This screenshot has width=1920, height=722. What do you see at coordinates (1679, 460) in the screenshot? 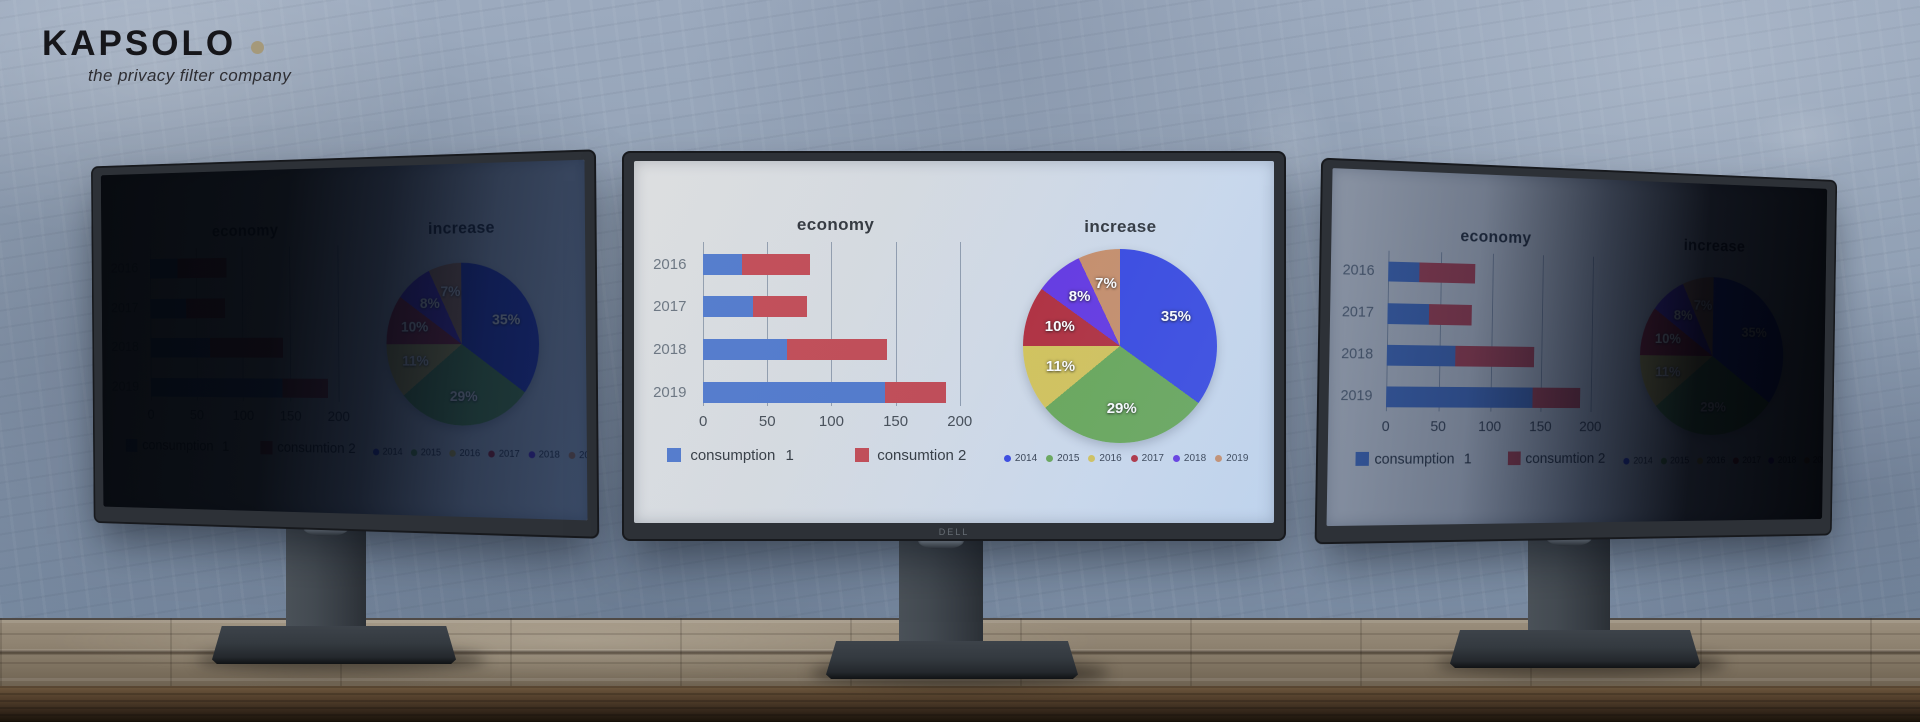
I see `pie-legend-label: 2015` at bounding box center [1679, 460].